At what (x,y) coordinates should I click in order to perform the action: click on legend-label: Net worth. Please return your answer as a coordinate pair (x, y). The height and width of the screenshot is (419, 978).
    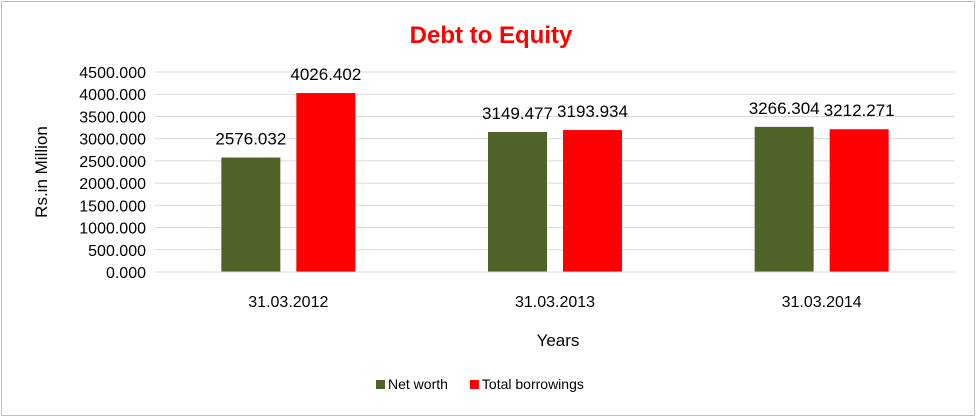
    Looking at the image, I should click on (418, 384).